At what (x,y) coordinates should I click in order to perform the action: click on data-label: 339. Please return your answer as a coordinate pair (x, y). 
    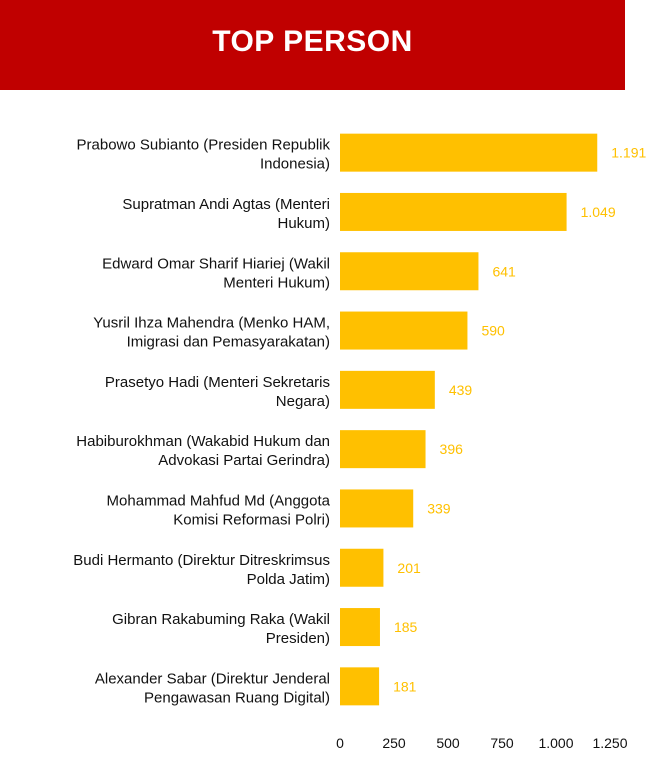
    Looking at the image, I should click on (439, 508).